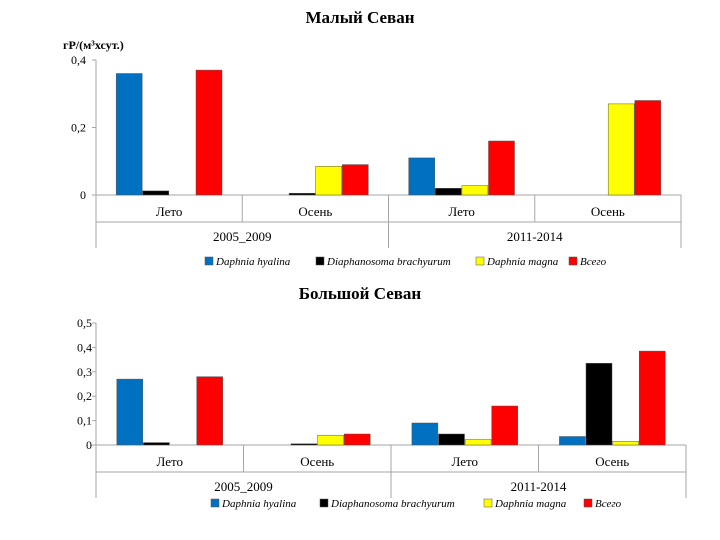  What do you see at coordinates (360, 293) in the screenshot?
I see `chart-title-bolshoi-sevan: Большой Севан` at bounding box center [360, 293].